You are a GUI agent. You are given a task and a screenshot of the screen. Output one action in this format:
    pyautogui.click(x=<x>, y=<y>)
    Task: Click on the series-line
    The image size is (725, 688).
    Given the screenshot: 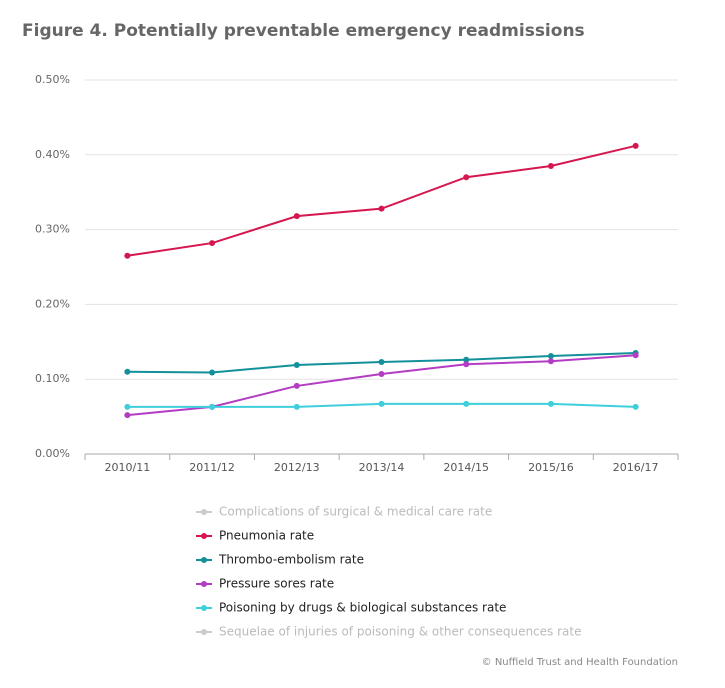 What is the action you would take?
    pyautogui.click(x=381, y=200)
    